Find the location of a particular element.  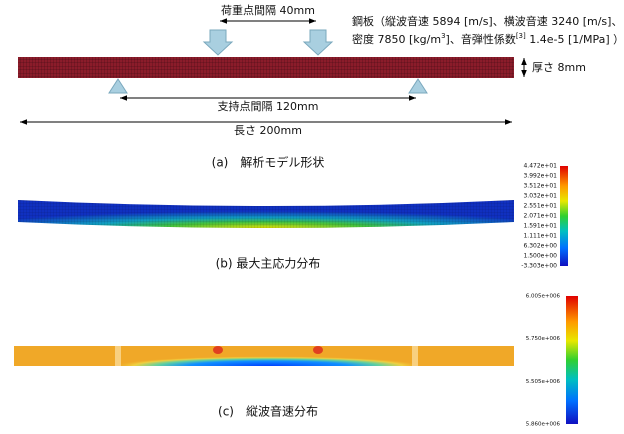

colorbar-label: 6.005e+006 is located at coordinates (543, 297).